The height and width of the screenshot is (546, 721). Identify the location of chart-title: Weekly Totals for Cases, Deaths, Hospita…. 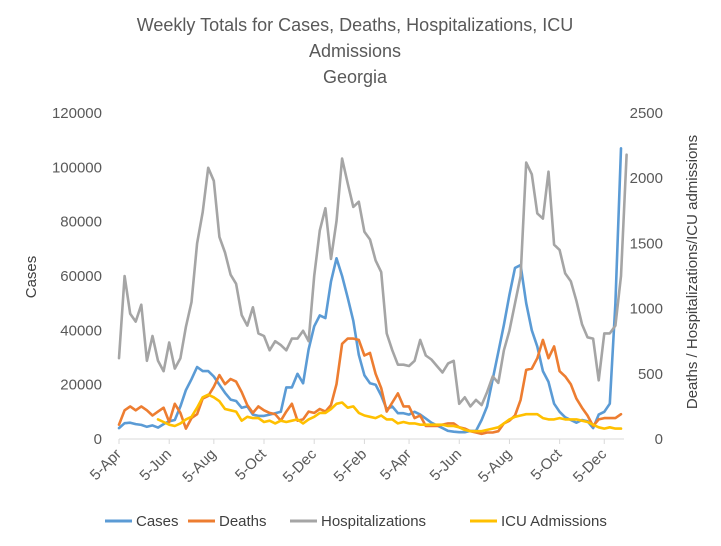
(355, 51).